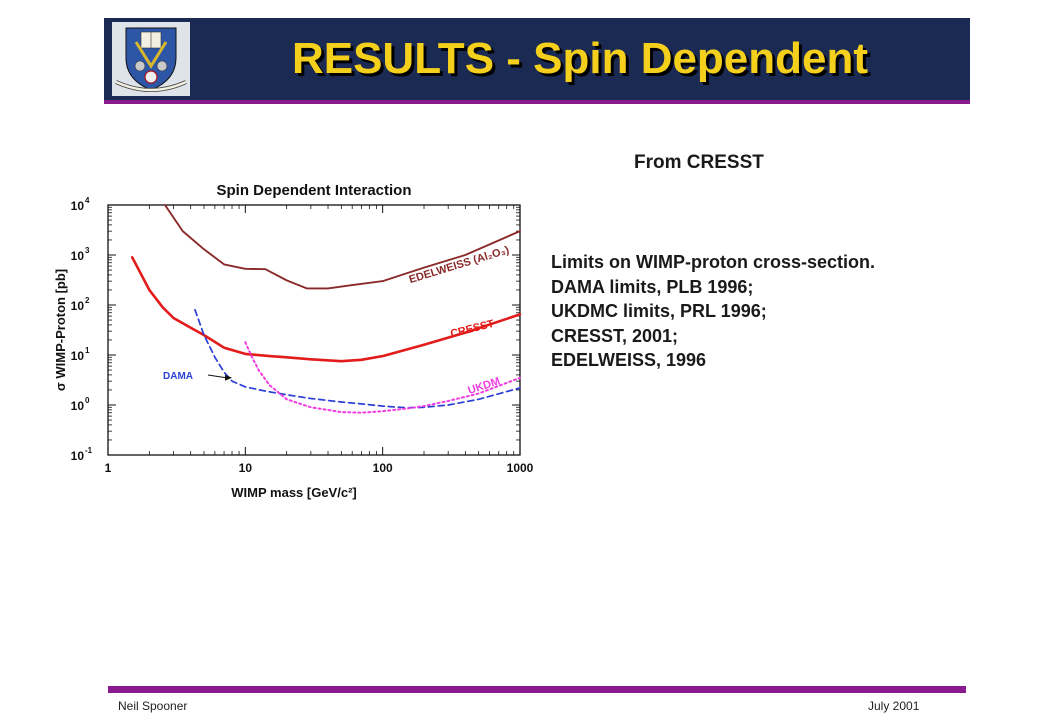 The image size is (1040, 720). What do you see at coordinates (153, 706) in the screenshot?
I see `footer-author: Neil Spooner` at bounding box center [153, 706].